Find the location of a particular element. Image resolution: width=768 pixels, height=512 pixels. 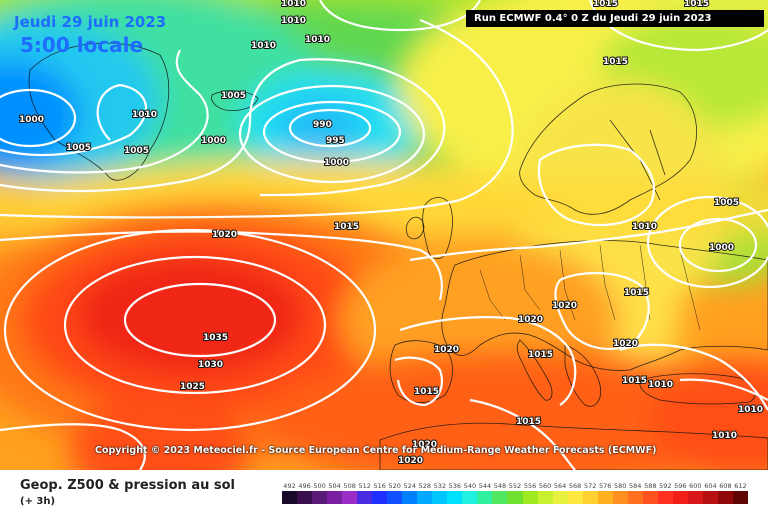

isobar-label: 1035 is located at coordinates (215, 338).